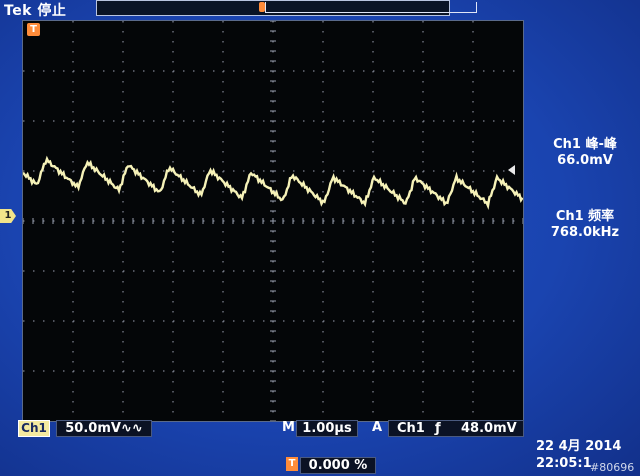 This screenshot has height=476, width=640. I want to click on record-view-window, so click(371, 7).